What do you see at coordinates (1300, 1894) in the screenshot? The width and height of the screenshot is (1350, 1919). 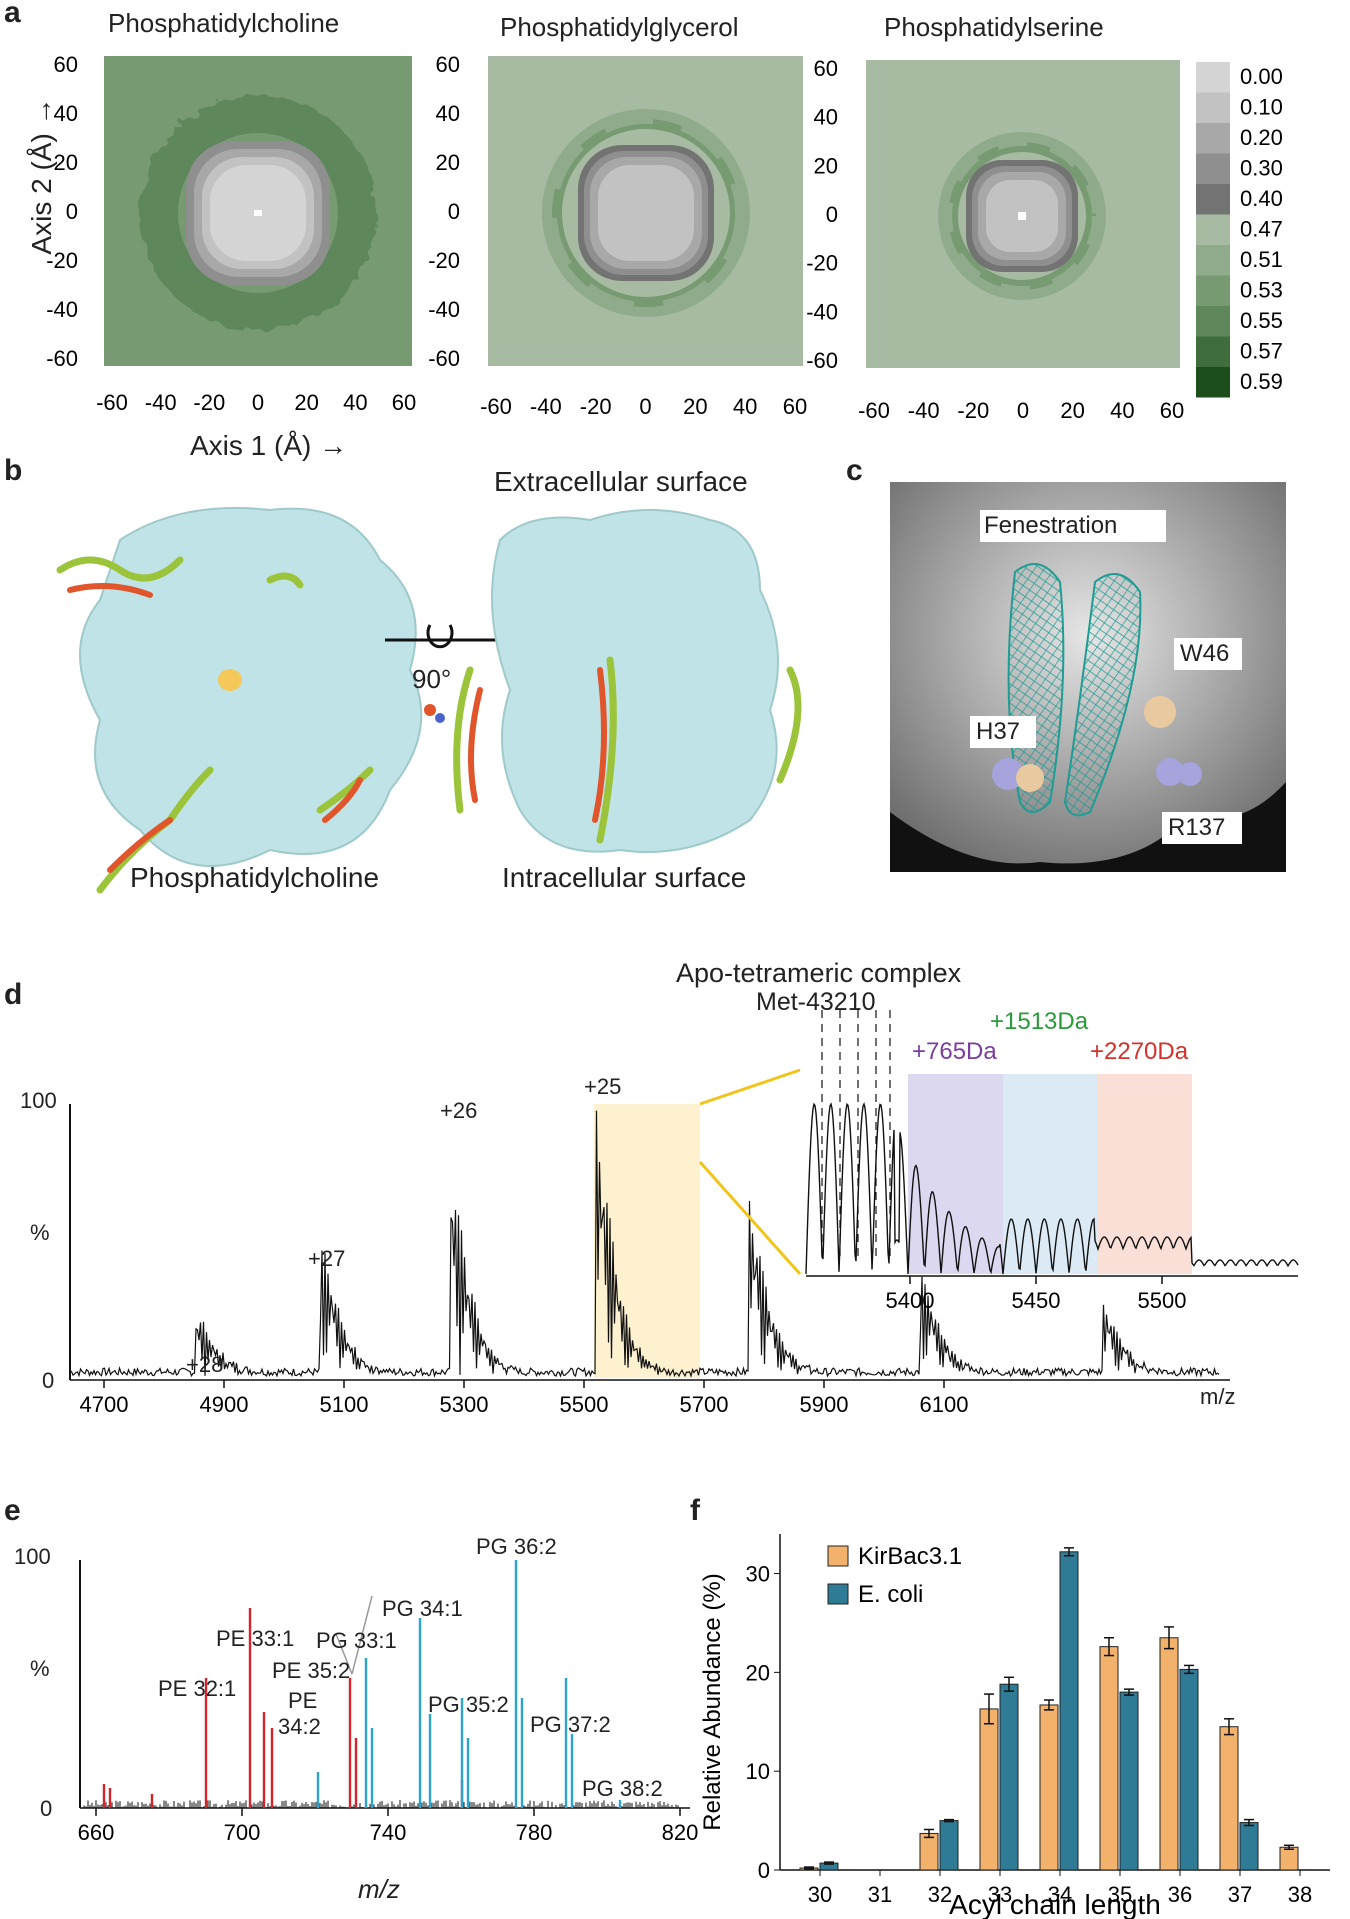 I see `f-x-tick: 38` at bounding box center [1300, 1894].